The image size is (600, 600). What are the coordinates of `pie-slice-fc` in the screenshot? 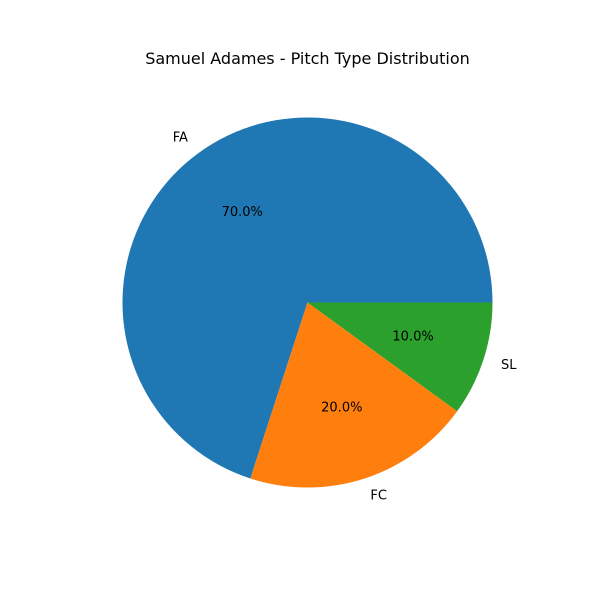 It's located at (354, 395).